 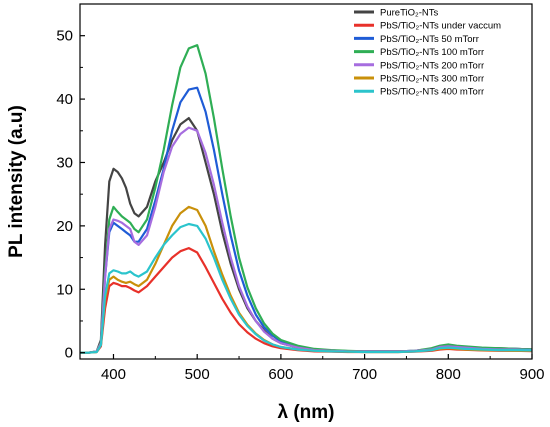 What do you see at coordinates (448, 374) in the screenshot?
I see `x-tick-label: 800` at bounding box center [448, 374].